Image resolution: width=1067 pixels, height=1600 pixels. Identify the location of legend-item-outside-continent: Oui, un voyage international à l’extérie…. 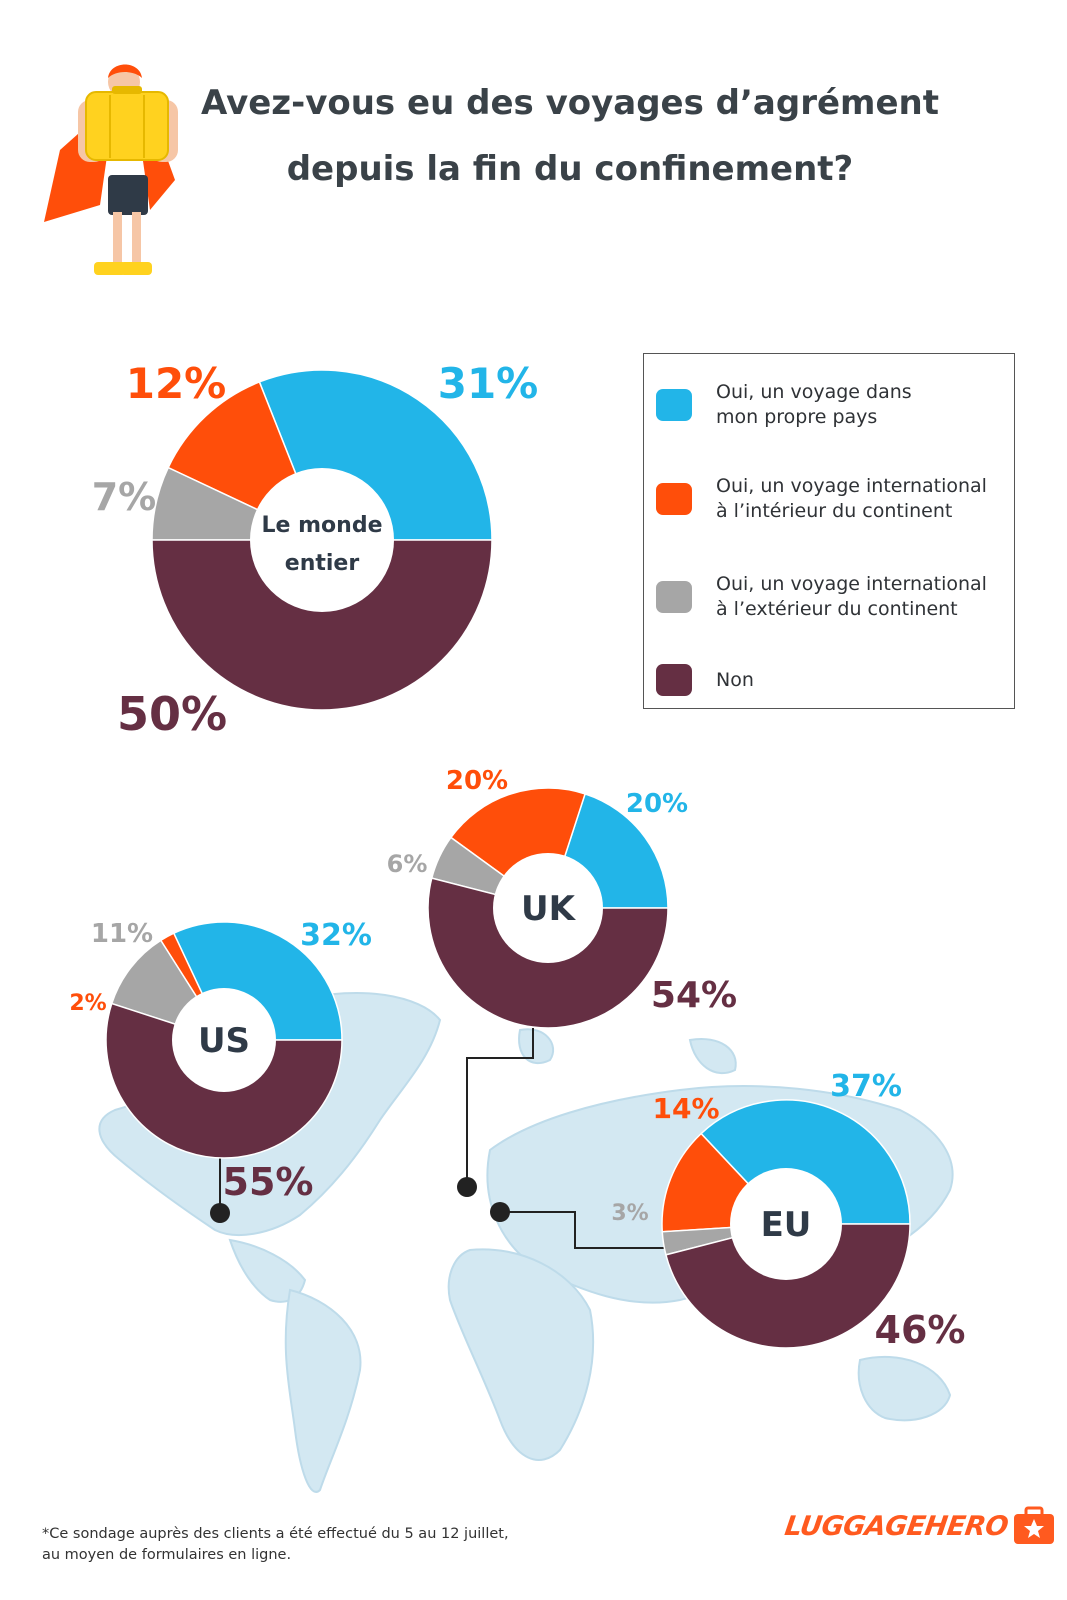
(836, 597).